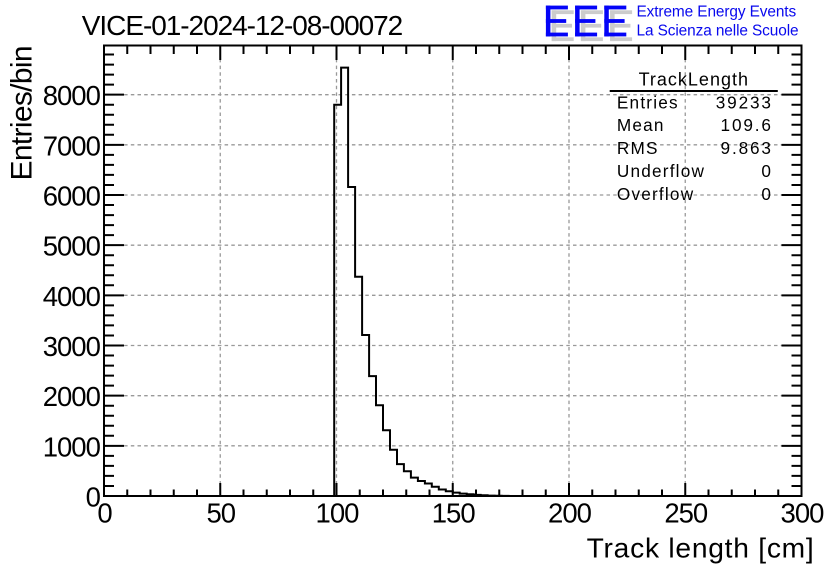  I want to click on svg-text: VICE-01-2024-12-08-00072, so click(242, 25).